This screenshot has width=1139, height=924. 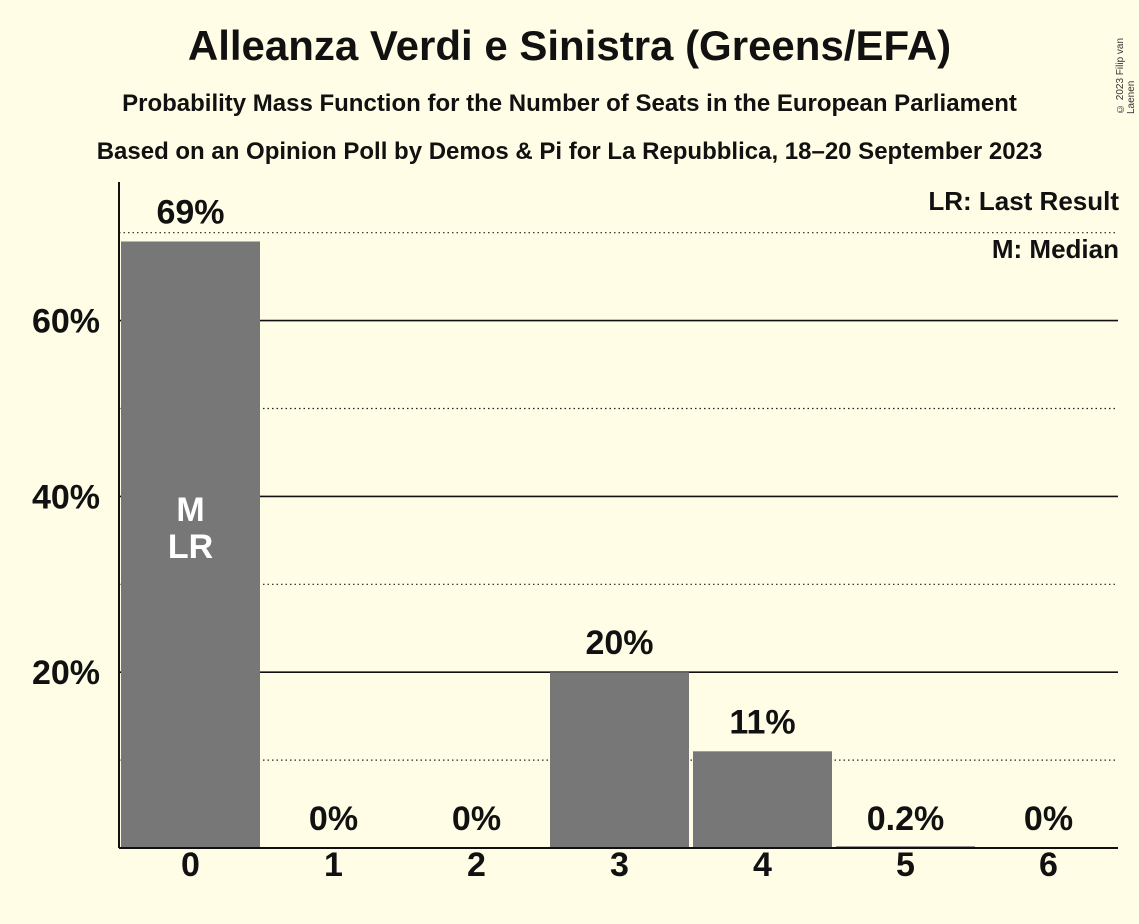 What do you see at coordinates (1048, 865) in the screenshot?
I see `x-tick-label: 6` at bounding box center [1048, 865].